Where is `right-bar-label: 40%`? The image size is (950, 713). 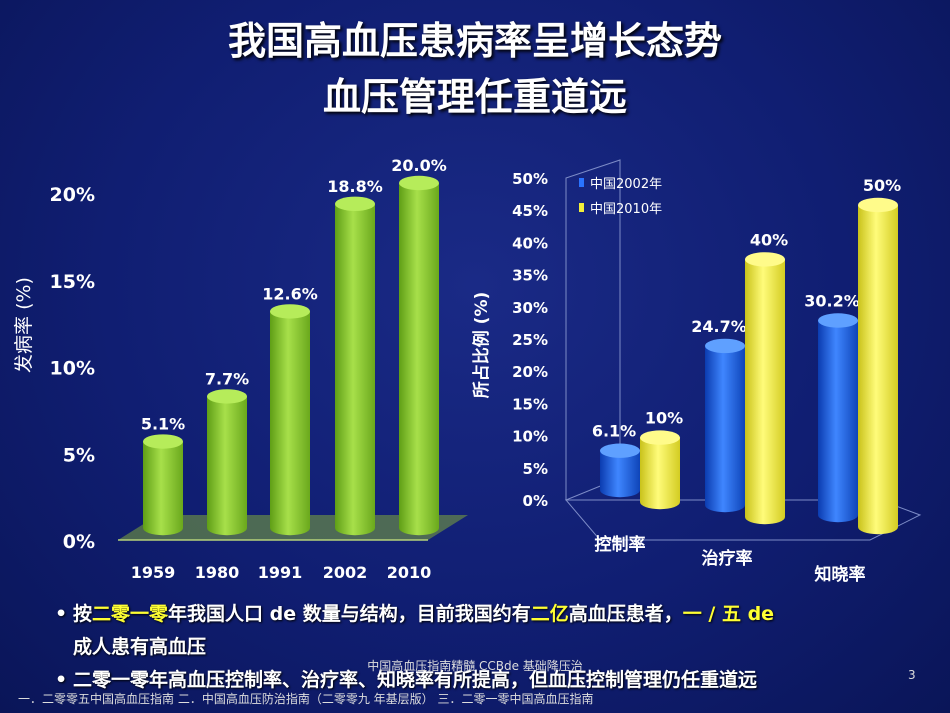
right-bar-label: 40% is located at coordinates (769, 239).